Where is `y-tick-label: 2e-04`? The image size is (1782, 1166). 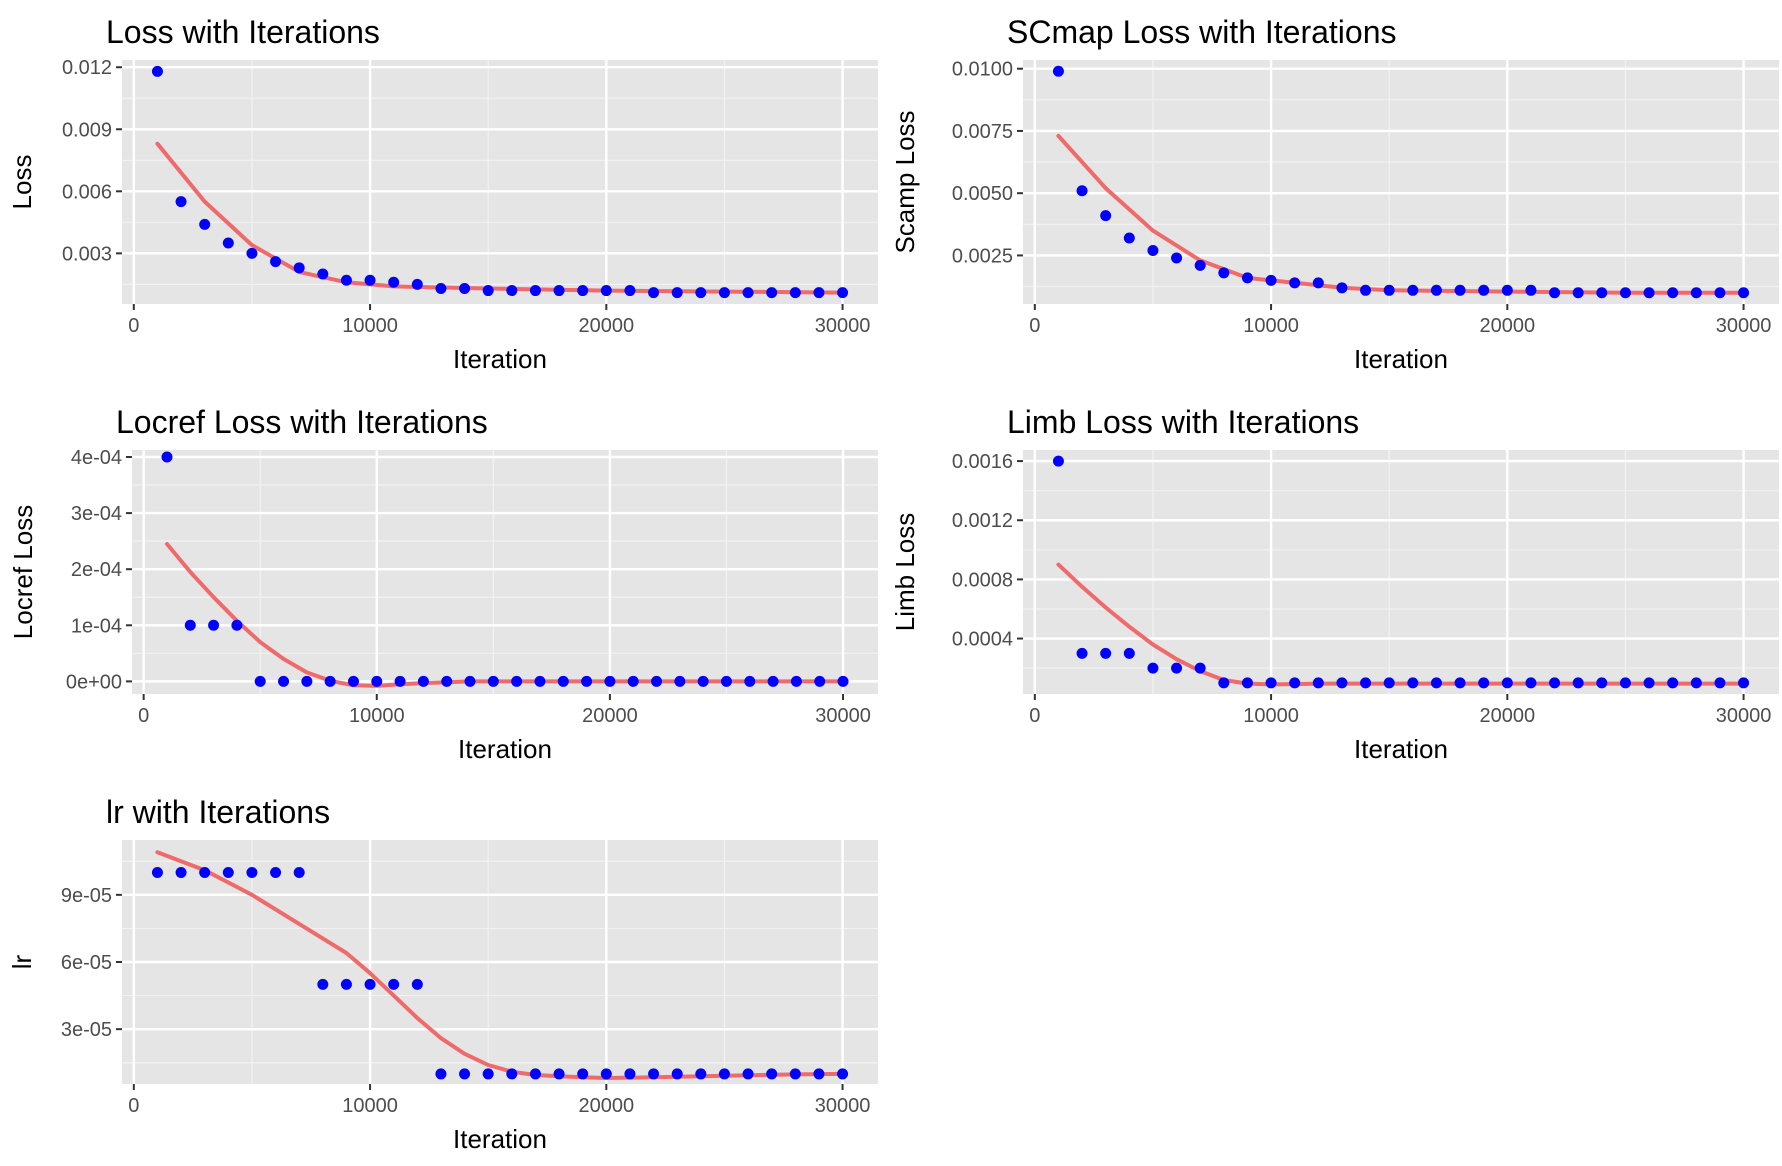
y-tick-label: 2e-04 is located at coordinates (96, 570).